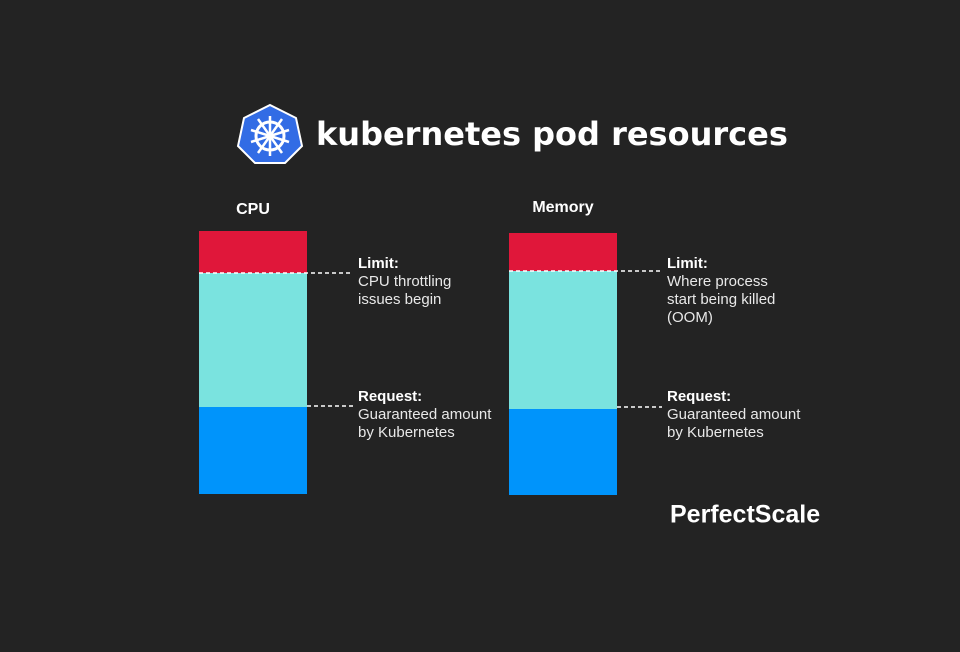 Image resolution: width=960 pixels, height=652 pixels. Describe the element at coordinates (270, 133) in the screenshot. I see `kubernetes-logo` at that location.